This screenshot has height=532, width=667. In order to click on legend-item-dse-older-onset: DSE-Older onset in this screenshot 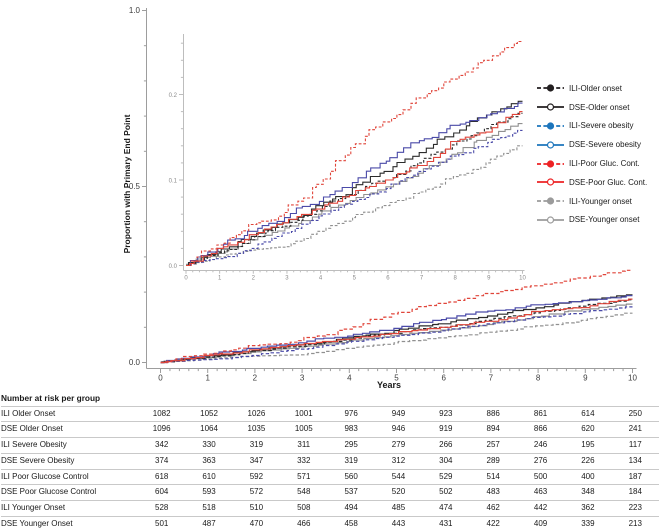, I will do `click(592, 107)`.